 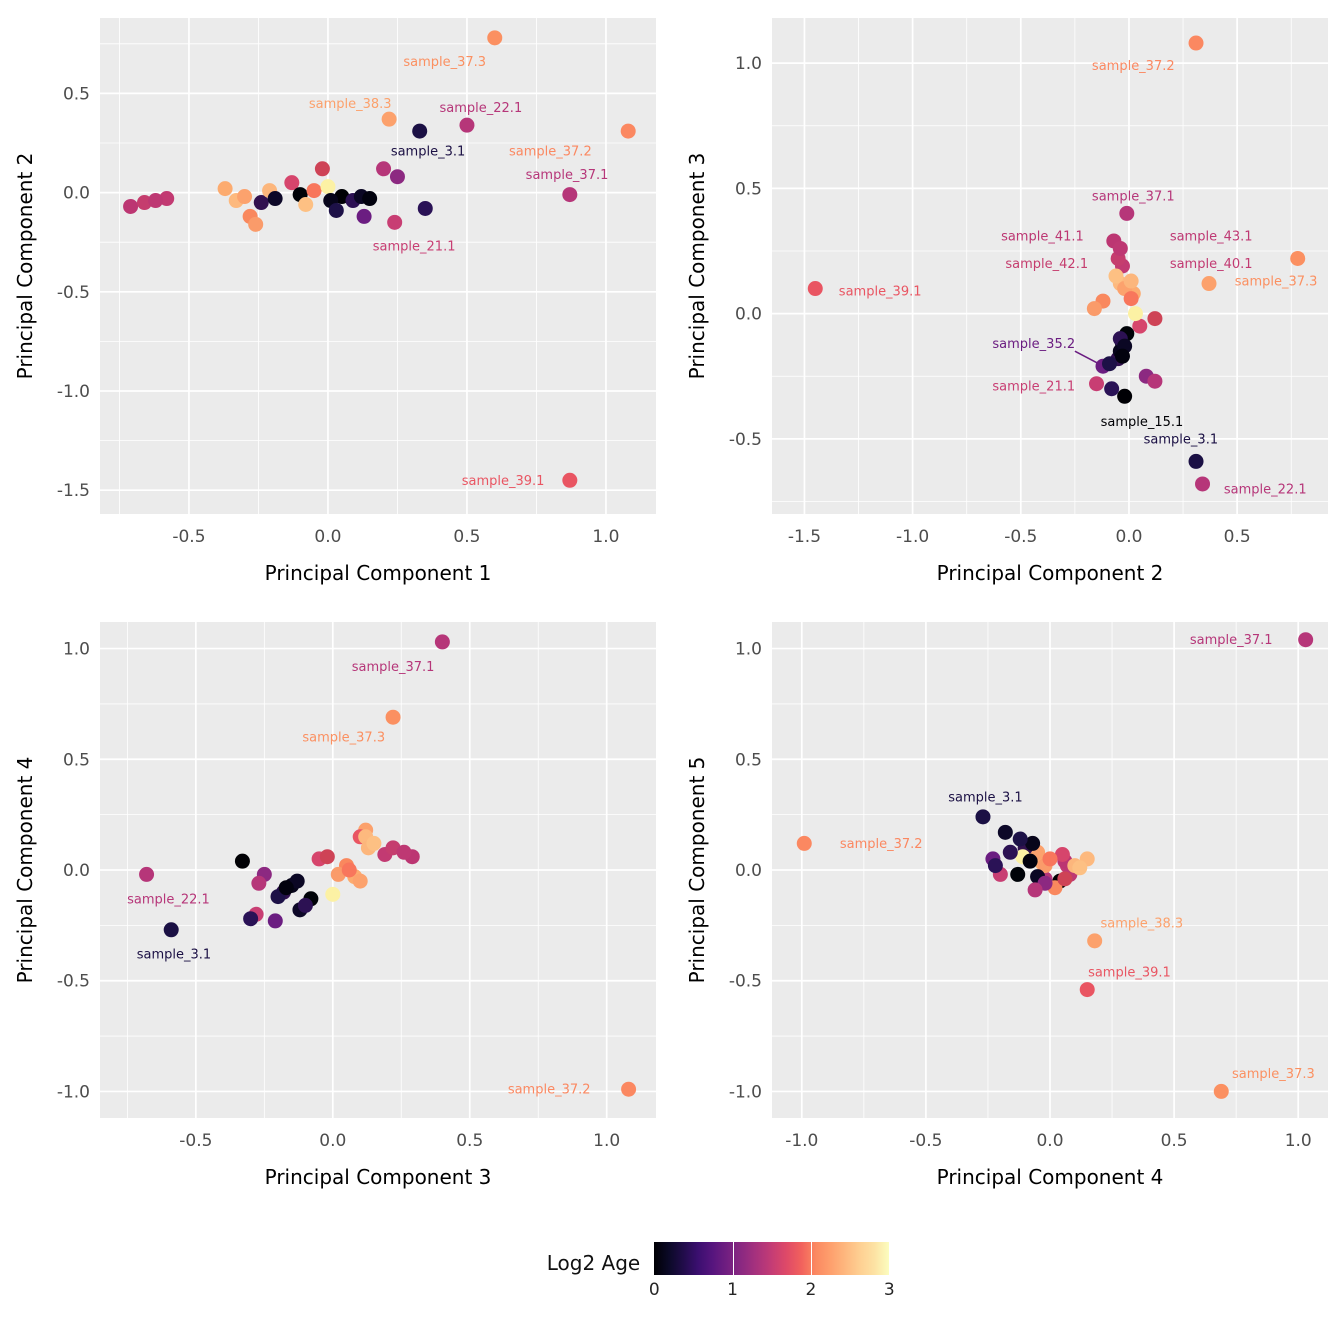 I want to click on point-label: sample_39.1, so click(x=1129, y=972).